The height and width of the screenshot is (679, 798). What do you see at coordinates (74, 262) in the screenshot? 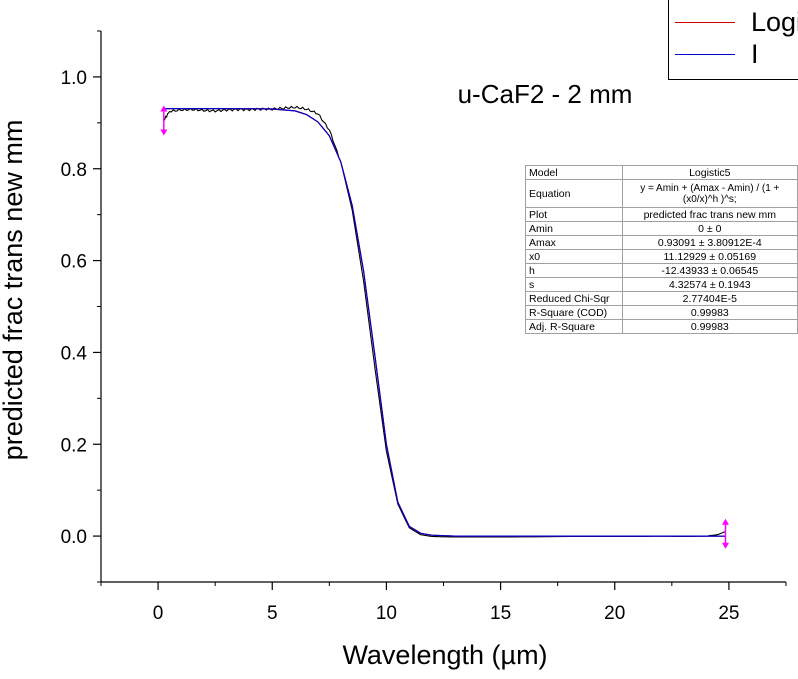
I see `y-tick-label: 0.6` at bounding box center [74, 262].